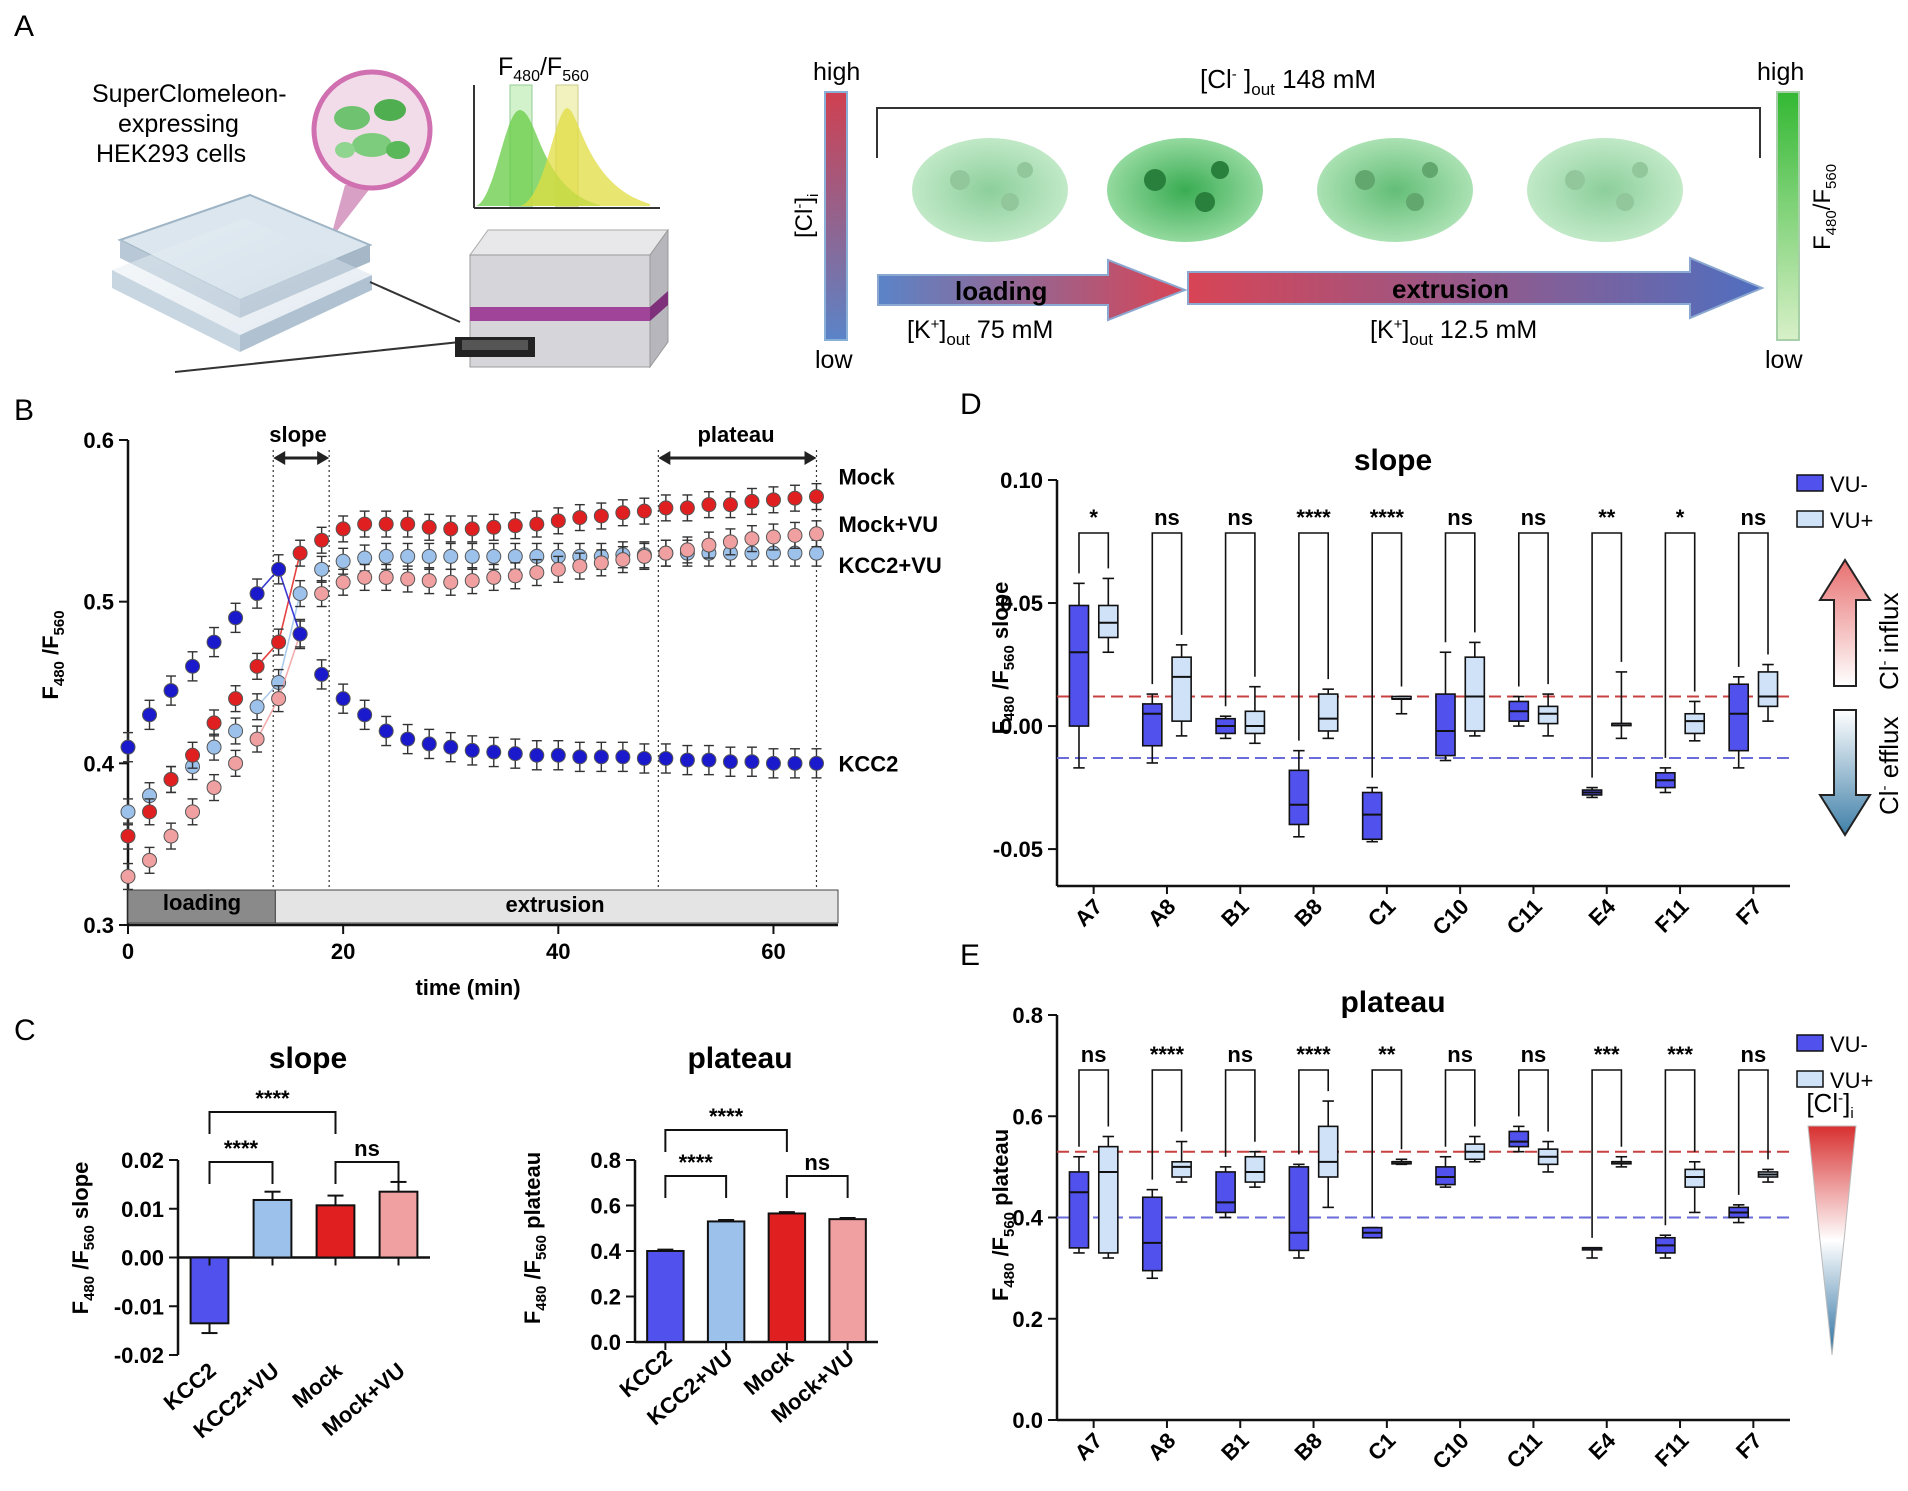 Image resolution: width=1908 pixels, height=1491 pixels. What do you see at coordinates (1240, 1054) in the screenshot?
I see `sig-label-b1: ns` at bounding box center [1240, 1054].